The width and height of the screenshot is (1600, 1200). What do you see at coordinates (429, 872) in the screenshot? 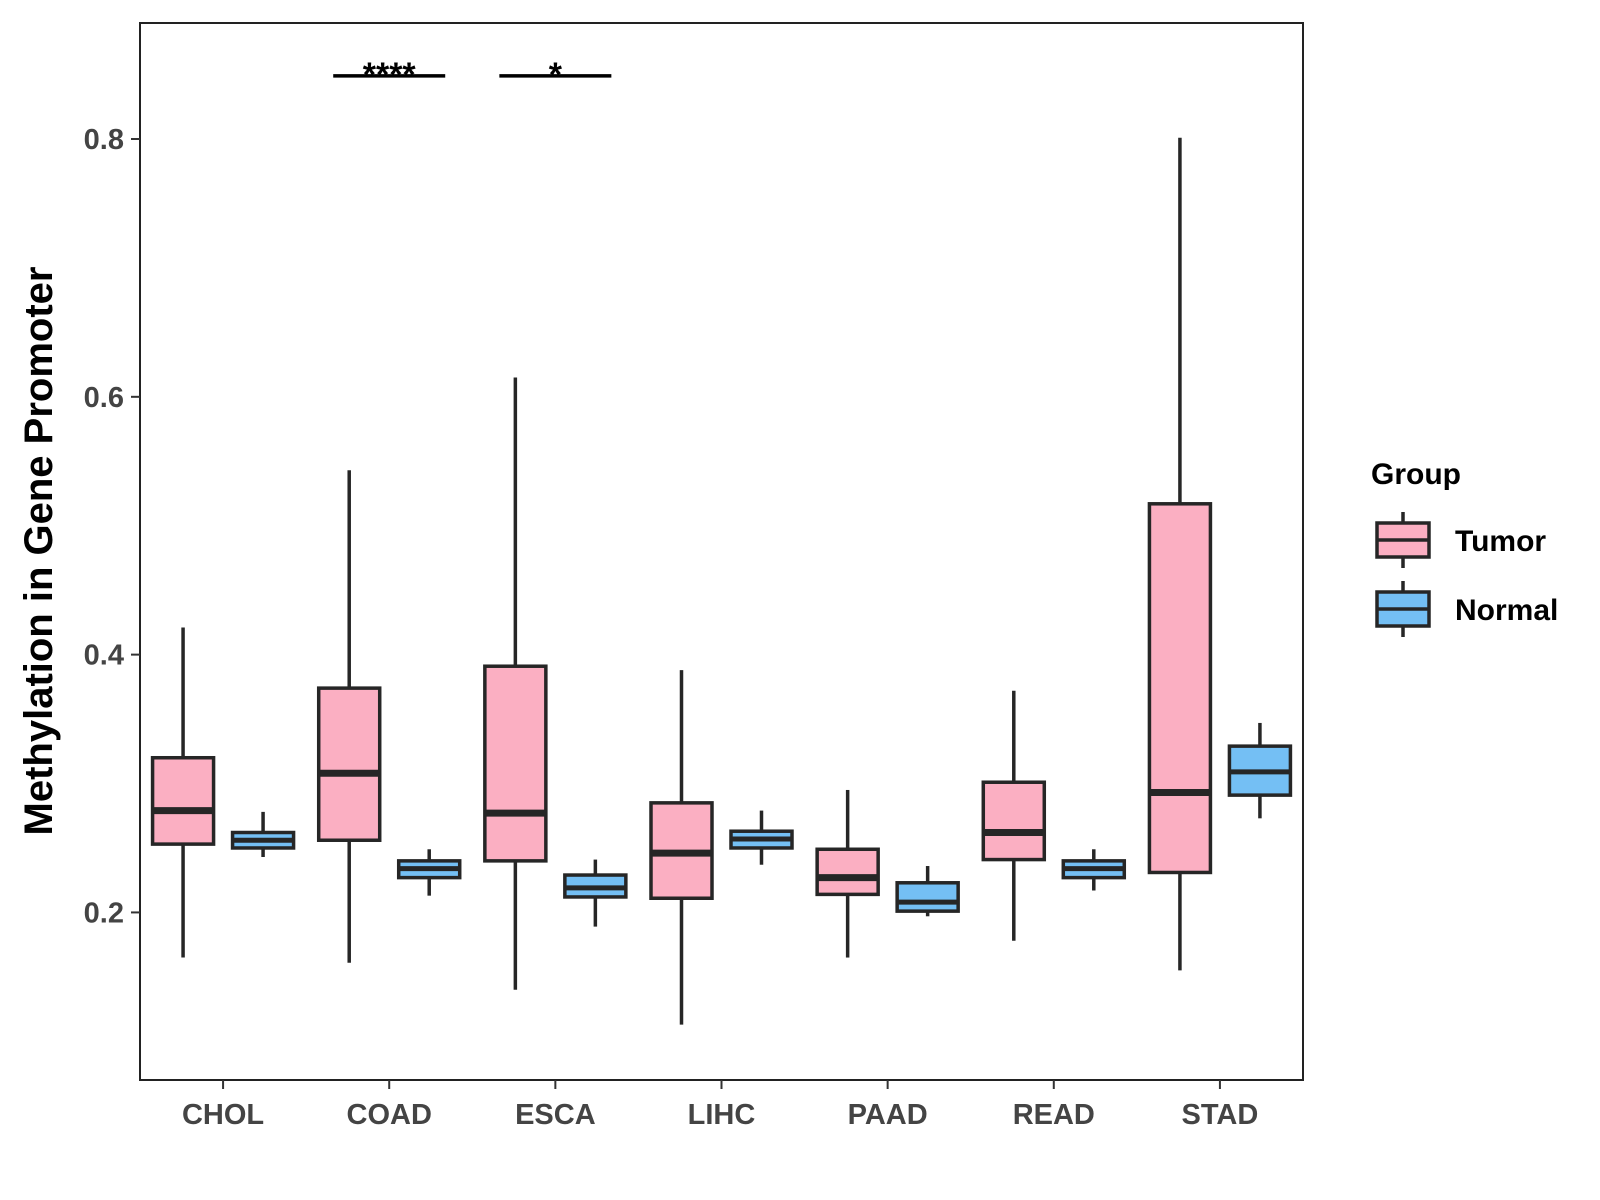
I see `box-normal-coad` at bounding box center [429, 872].